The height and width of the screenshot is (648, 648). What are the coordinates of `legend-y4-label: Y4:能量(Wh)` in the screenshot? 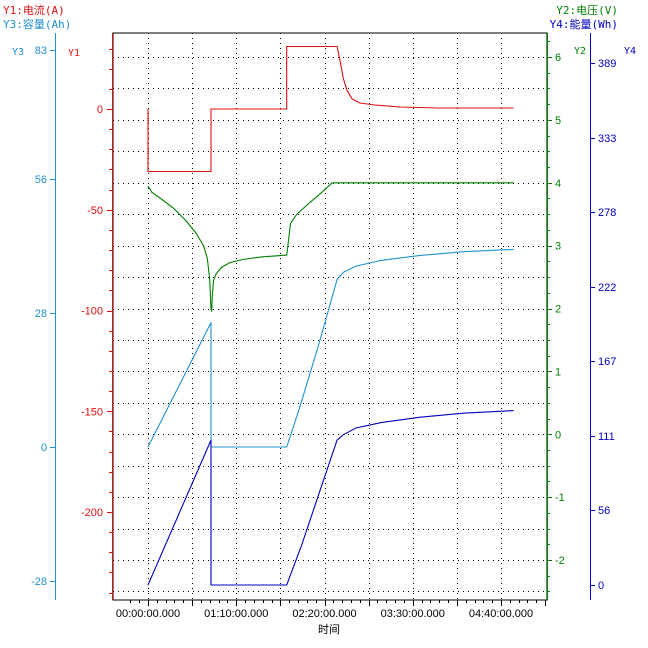 It's located at (583, 24).